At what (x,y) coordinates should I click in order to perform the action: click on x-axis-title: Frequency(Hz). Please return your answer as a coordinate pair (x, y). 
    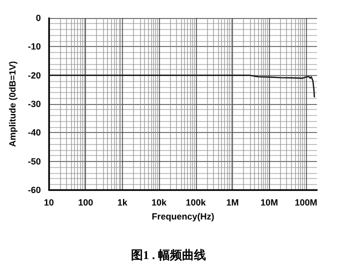
    Looking at the image, I should click on (183, 216).